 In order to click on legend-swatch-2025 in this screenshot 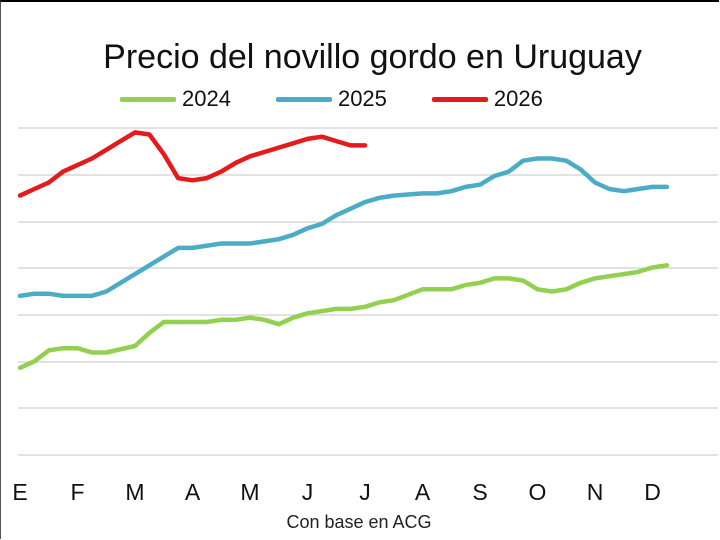, I will do `click(303, 99)`.